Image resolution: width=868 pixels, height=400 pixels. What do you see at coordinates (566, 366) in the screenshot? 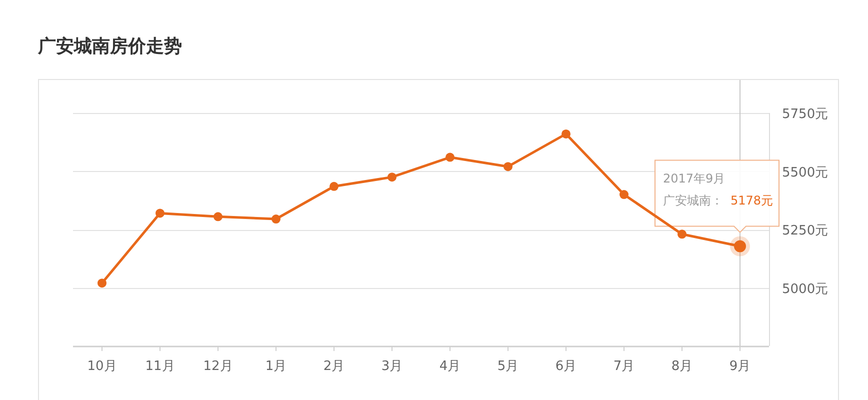
I see `x-tick-label: 6月` at bounding box center [566, 366].